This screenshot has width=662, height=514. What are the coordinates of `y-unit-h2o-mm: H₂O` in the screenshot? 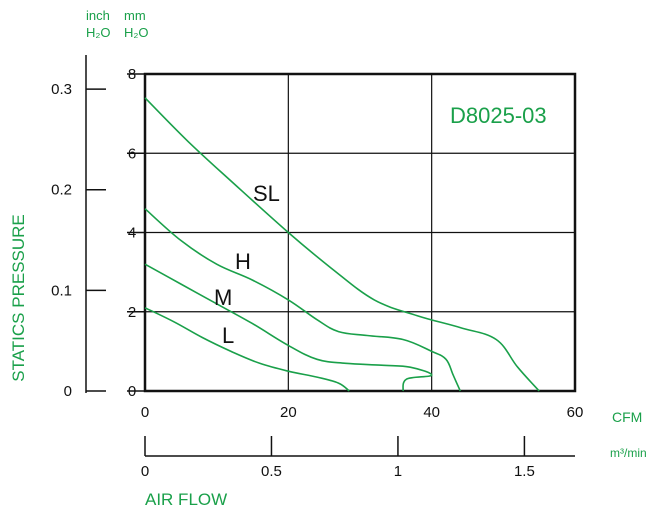 It's located at (136, 32).